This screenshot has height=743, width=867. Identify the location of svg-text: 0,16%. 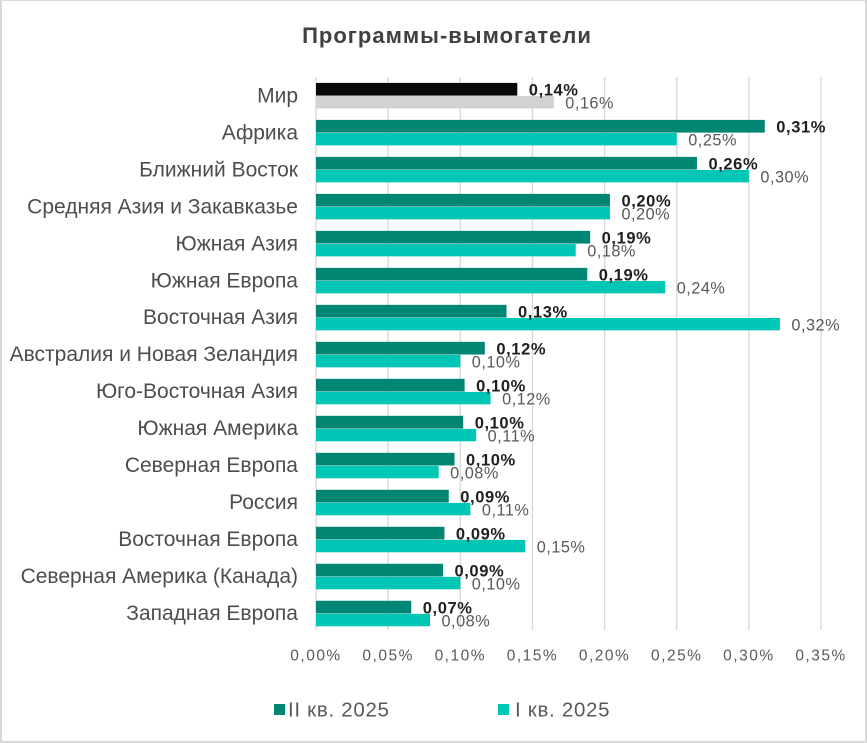
(589, 104).